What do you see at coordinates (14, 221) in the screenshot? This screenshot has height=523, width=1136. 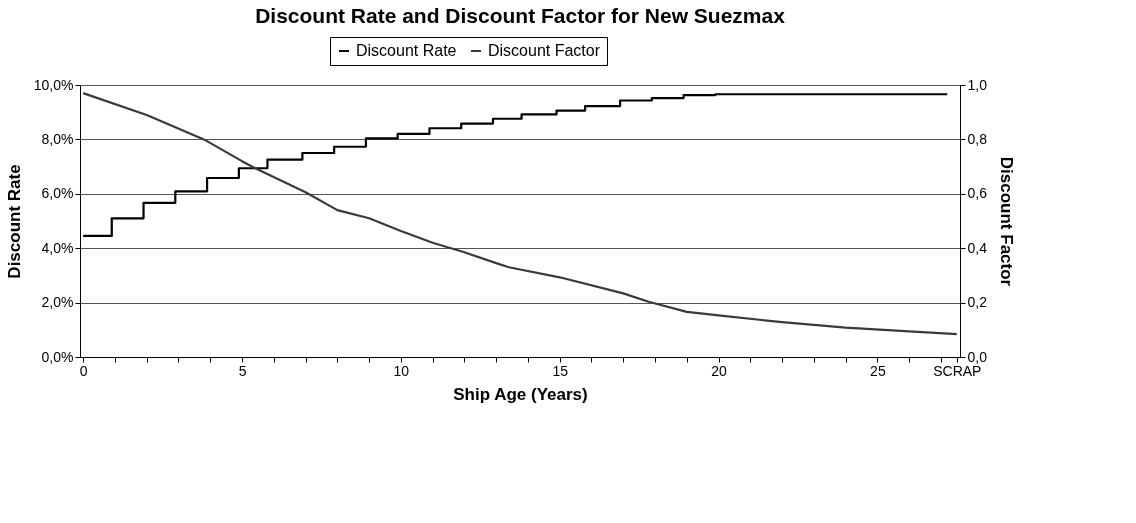 I see `y-axis-title: Discount Rate` at bounding box center [14, 221].